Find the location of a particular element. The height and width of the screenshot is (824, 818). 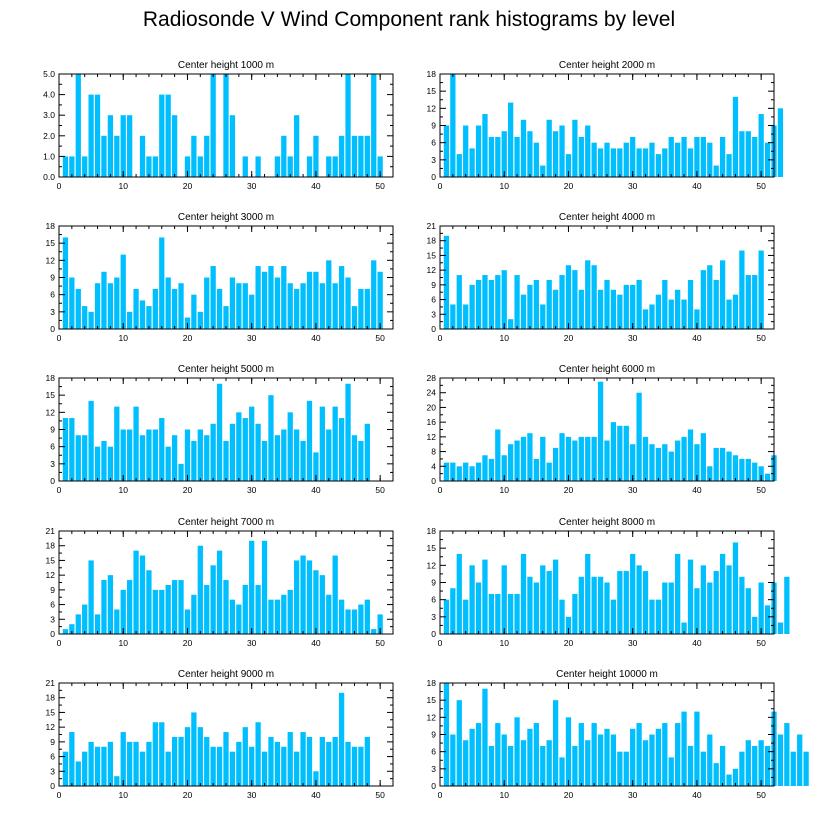

bar-group is located at coordinates (616, 588).